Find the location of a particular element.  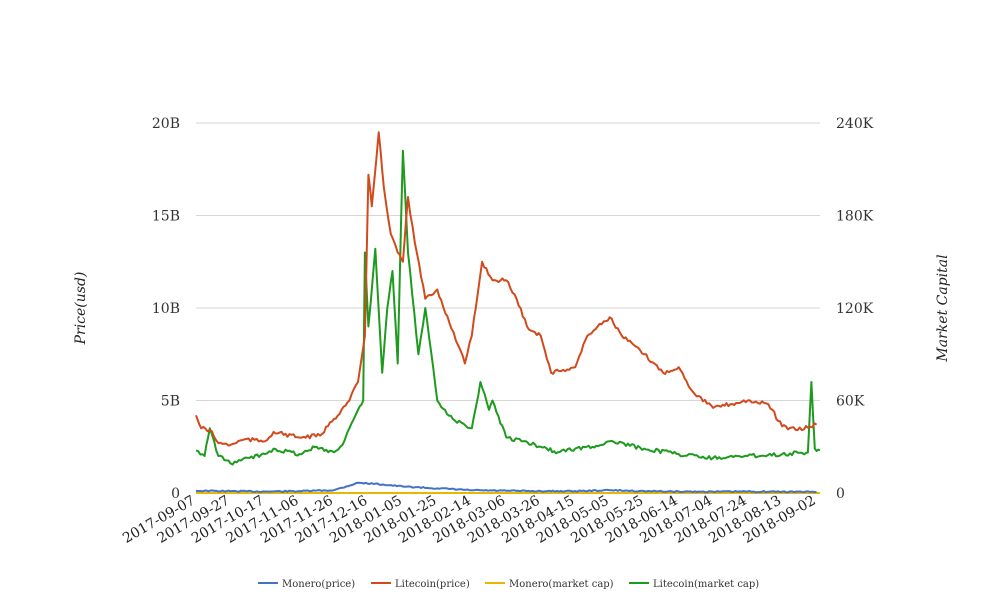

left-tick-label: 20B is located at coordinates (166, 124).